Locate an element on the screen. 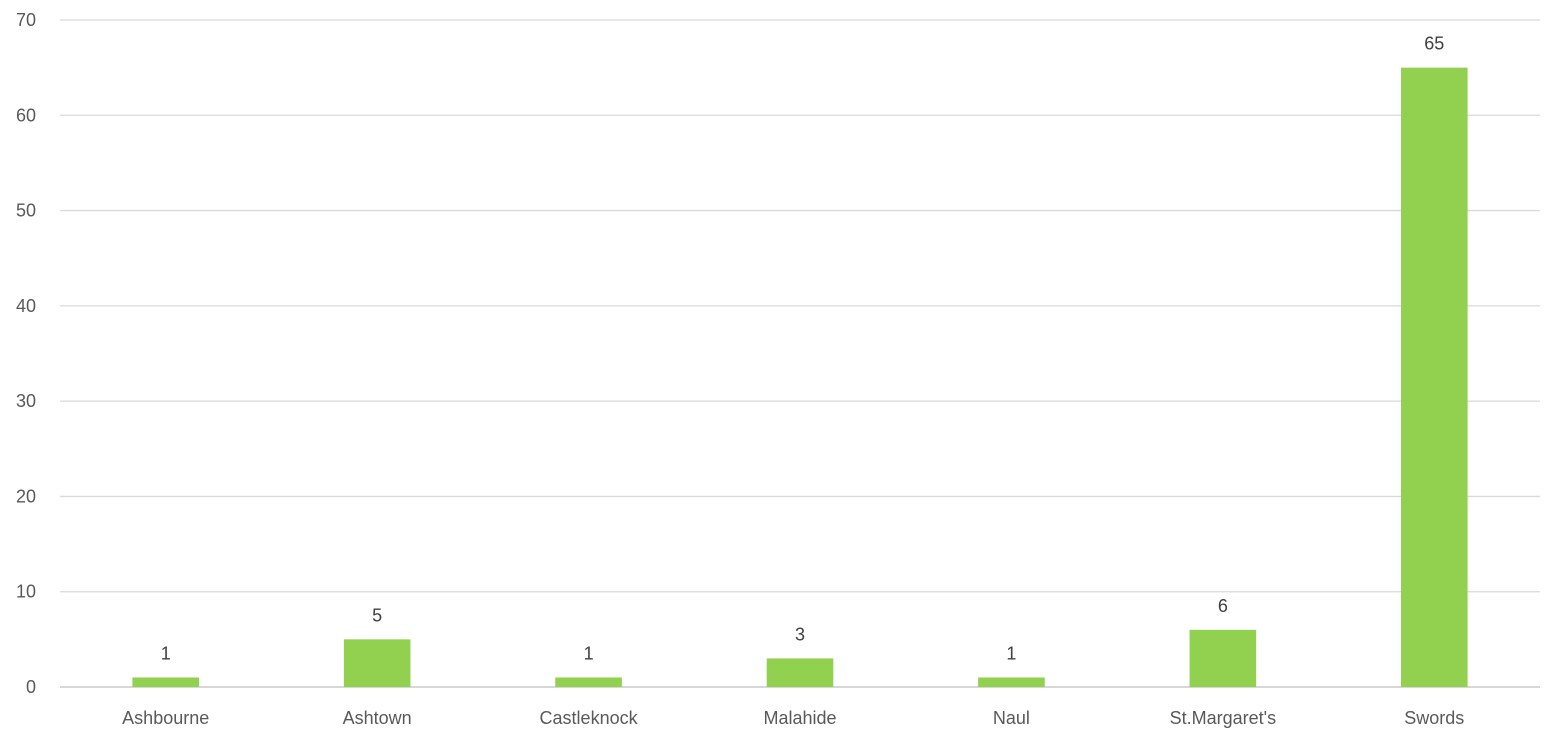 The width and height of the screenshot is (1557, 736). bar-ashtown is located at coordinates (377, 663).